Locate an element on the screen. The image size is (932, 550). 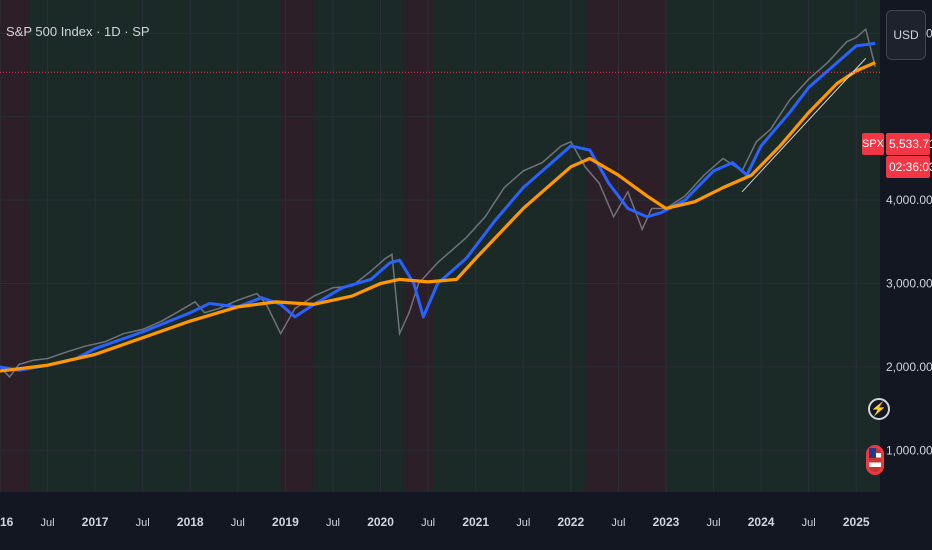
x-tick-label-15: Jul is located at coordinates (713, 523).